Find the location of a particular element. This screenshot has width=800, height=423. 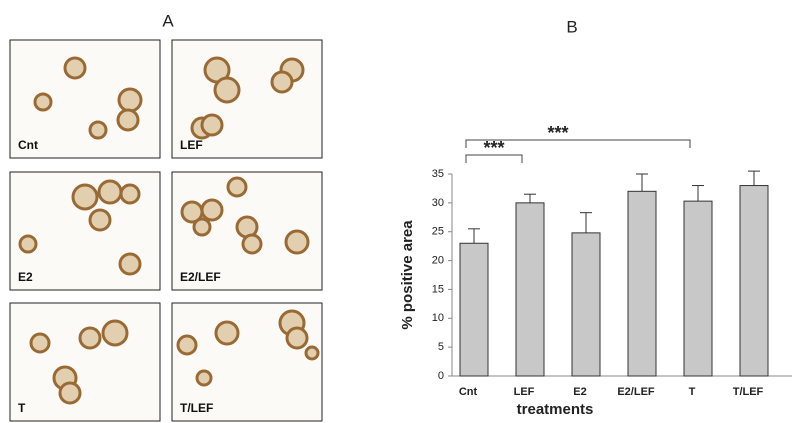

x-axis-label: treatments is located at coordinates (555, 409).